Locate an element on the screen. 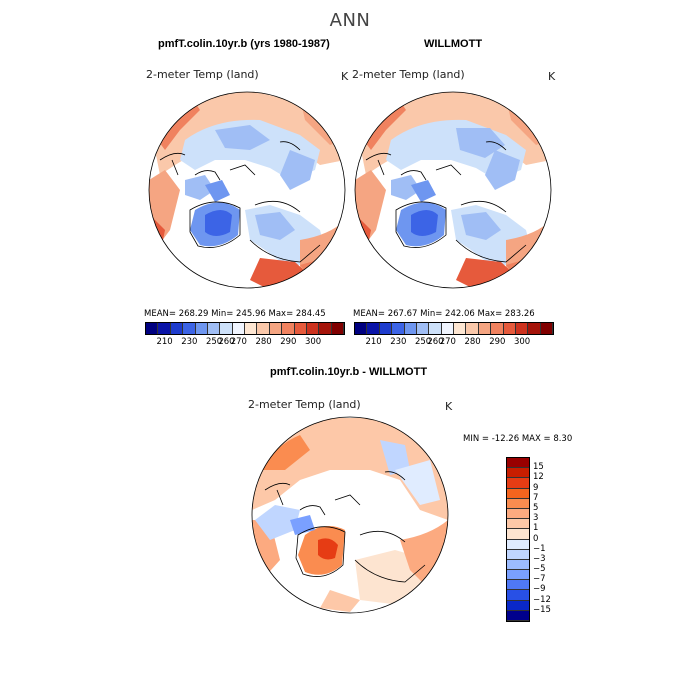  figure-title: ANN is located at coordinates (350, 20).